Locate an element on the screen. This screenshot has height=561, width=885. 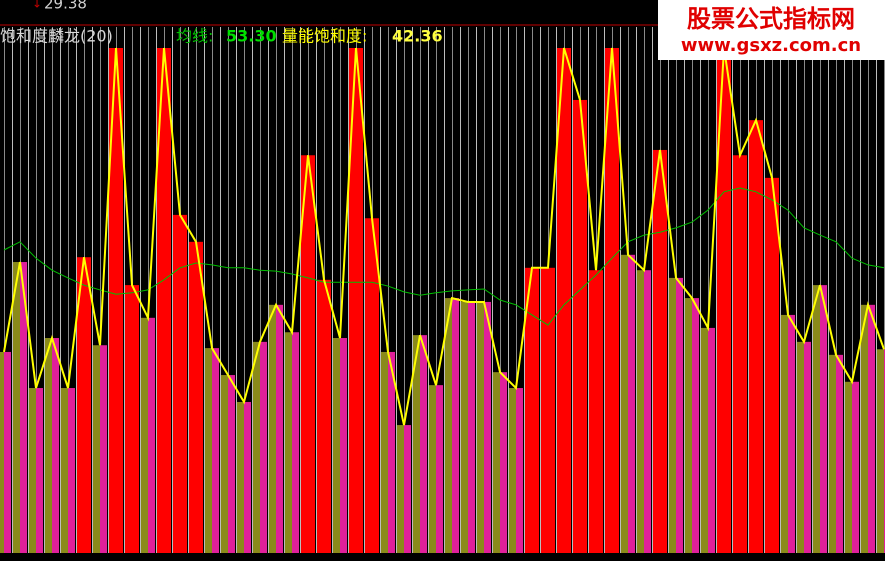
watermark-url: www.gsxz.com.cn is located at coordinates (771, 45).